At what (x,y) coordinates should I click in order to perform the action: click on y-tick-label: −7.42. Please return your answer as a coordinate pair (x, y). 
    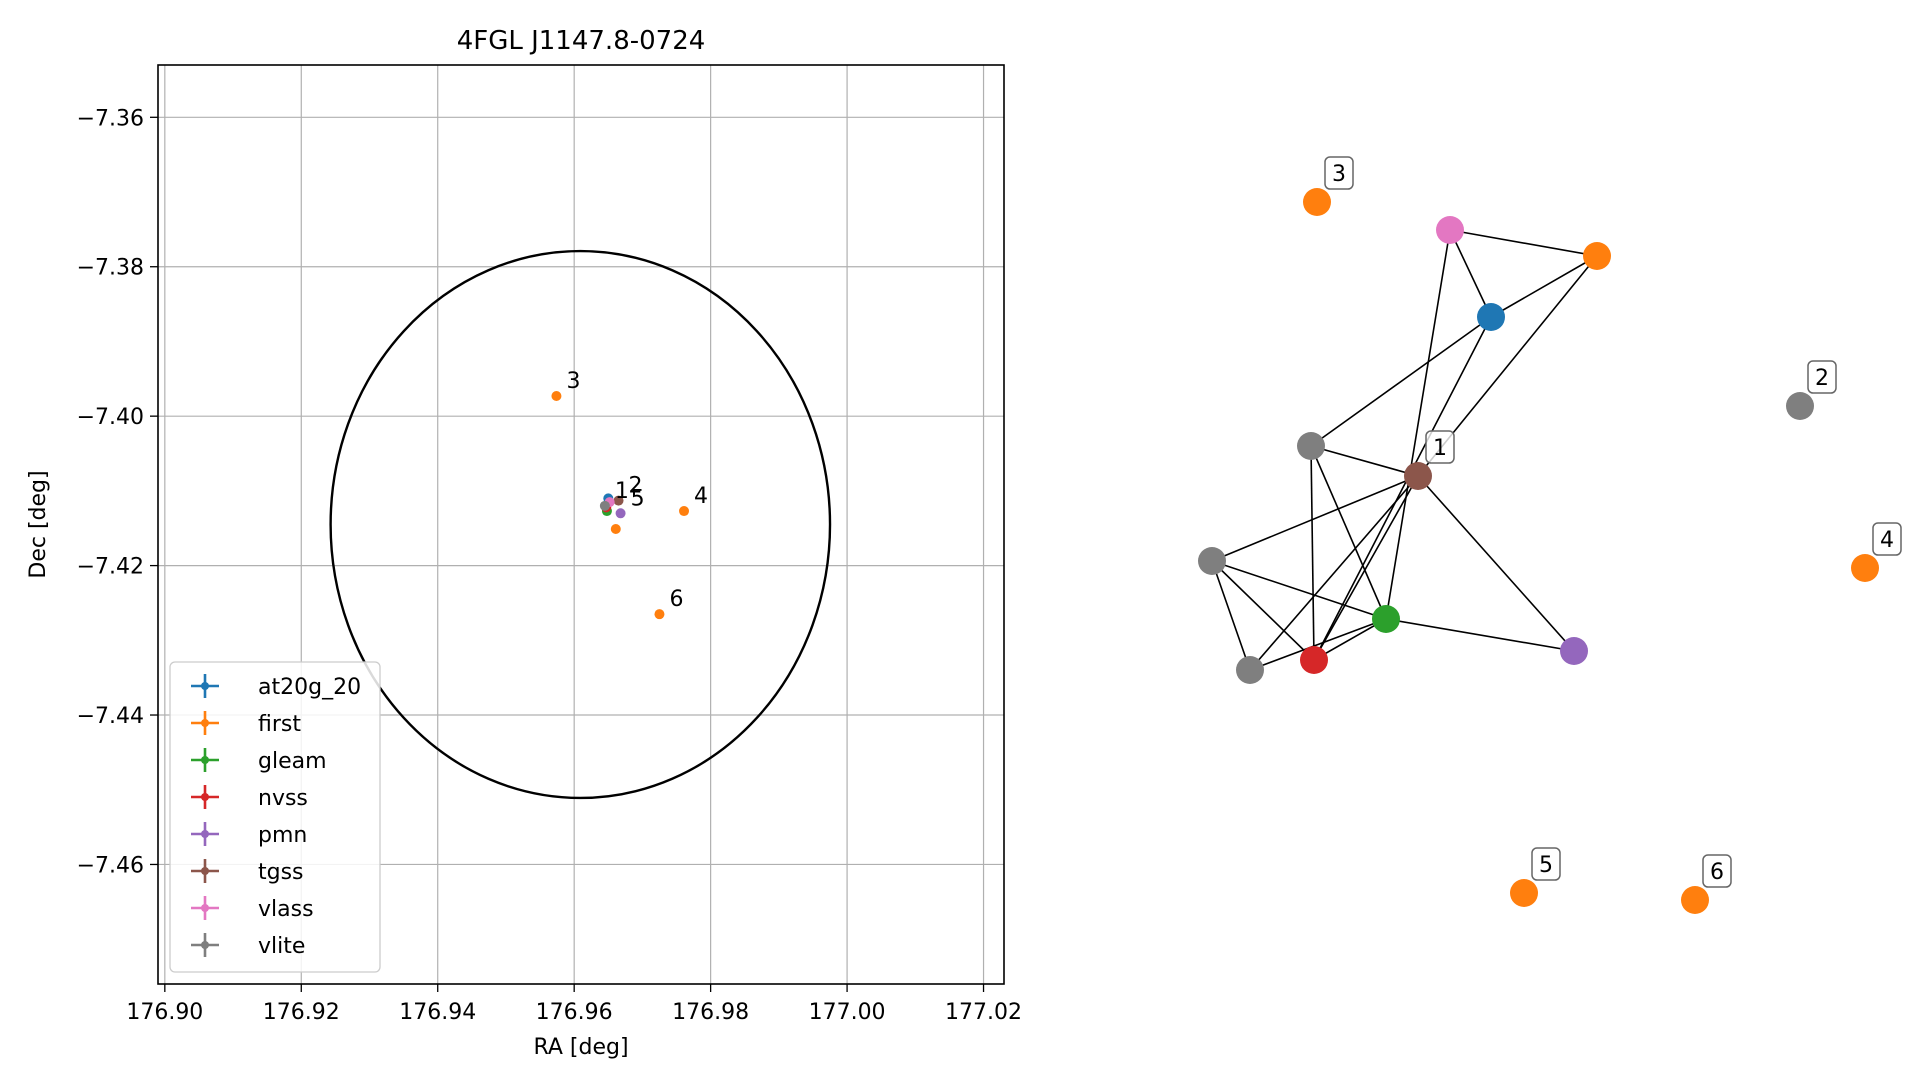
    Looking at the image, I should click on (110, 567).